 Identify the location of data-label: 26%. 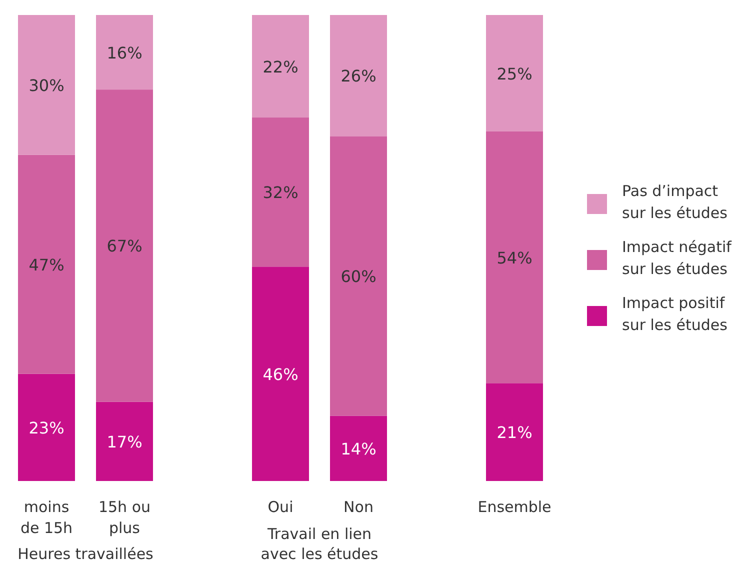
(358, 76).